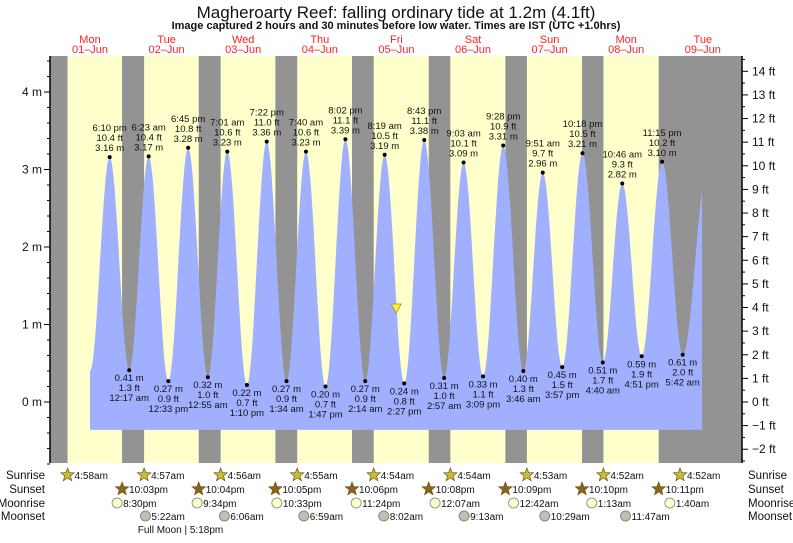  I want to click on low-tide-label: 0.61 m, so click(682, 363).